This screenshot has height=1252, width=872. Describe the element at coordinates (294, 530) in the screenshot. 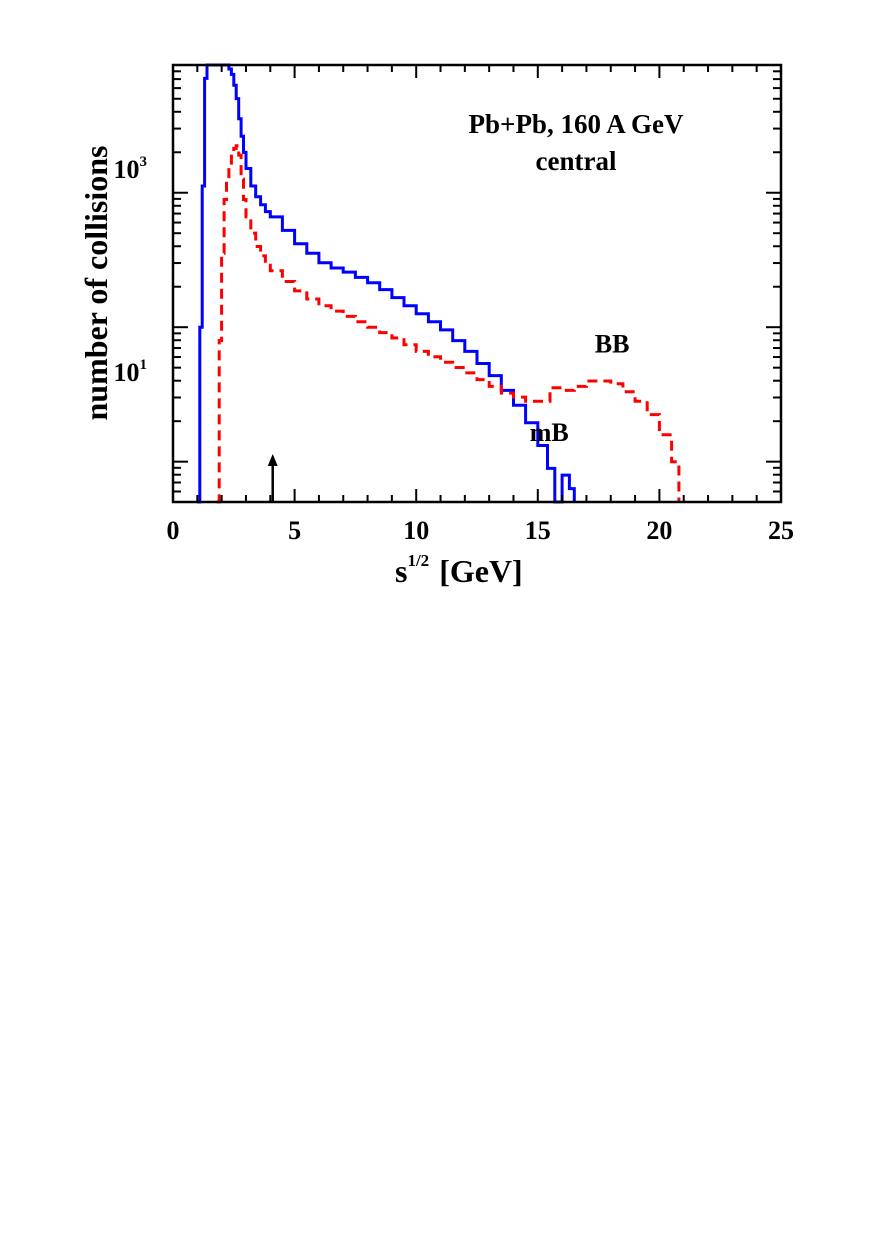

I see `x-tick-label-5: 5` at that location.